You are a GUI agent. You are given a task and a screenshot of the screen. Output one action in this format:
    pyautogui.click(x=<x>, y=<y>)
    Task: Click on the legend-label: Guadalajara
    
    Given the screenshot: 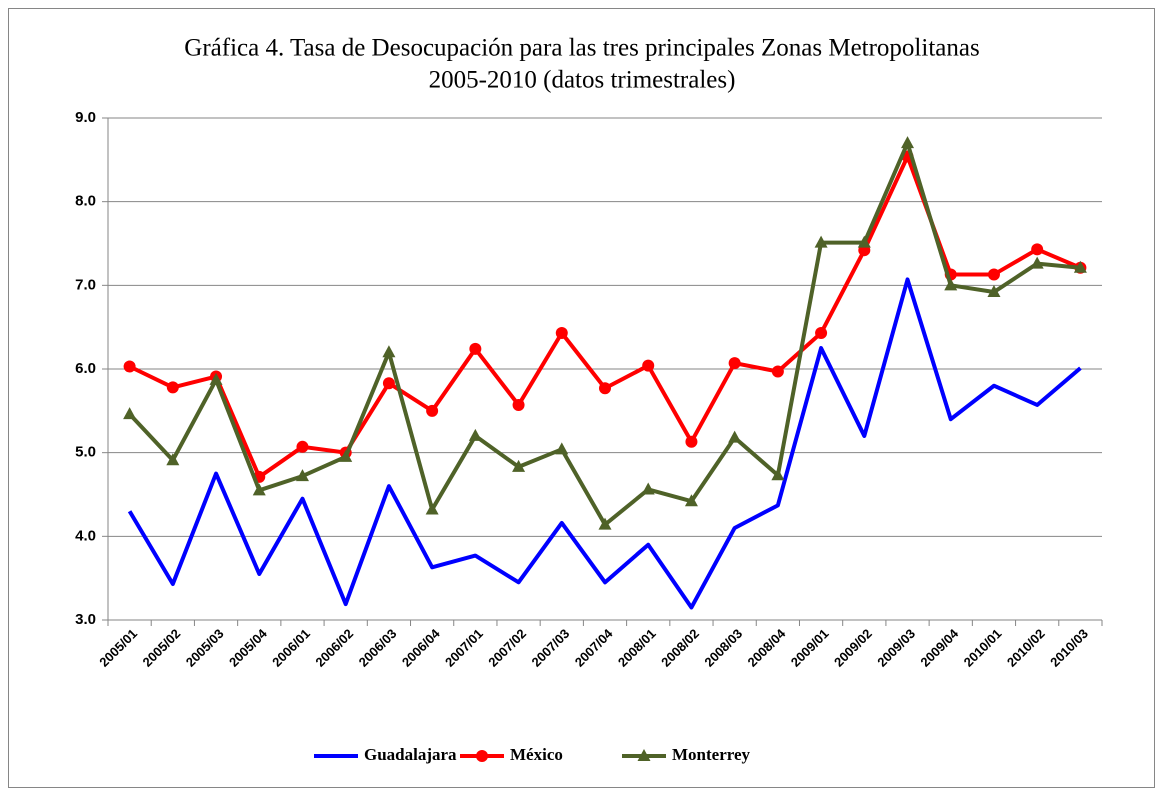 What is the action you would take?
    pyautogui.click(x=410, y=754)
    